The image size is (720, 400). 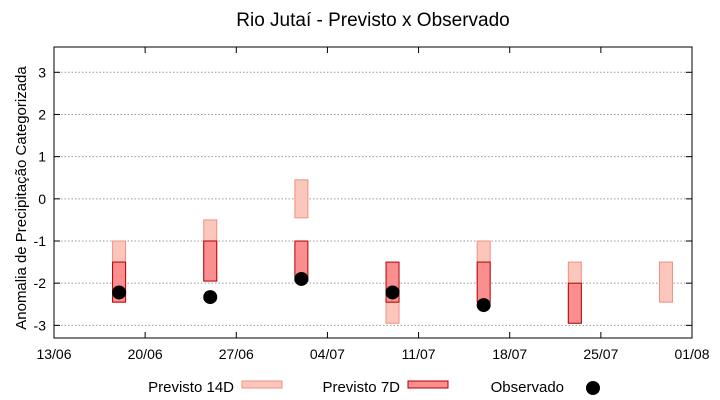 I want to click on x-tick-label: 18/07, so click(x=509, y=354).